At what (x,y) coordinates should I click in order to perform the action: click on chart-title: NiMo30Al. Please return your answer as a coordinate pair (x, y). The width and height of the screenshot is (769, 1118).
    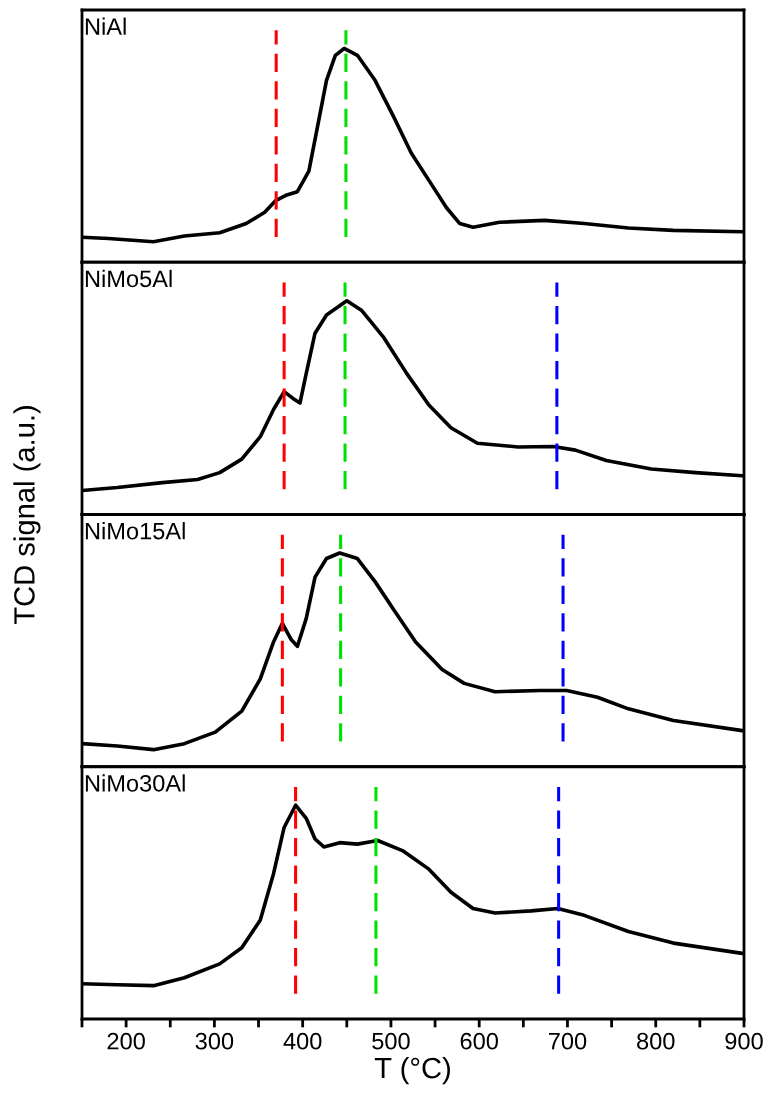
    Looking at the image, I should click on (135, 783).